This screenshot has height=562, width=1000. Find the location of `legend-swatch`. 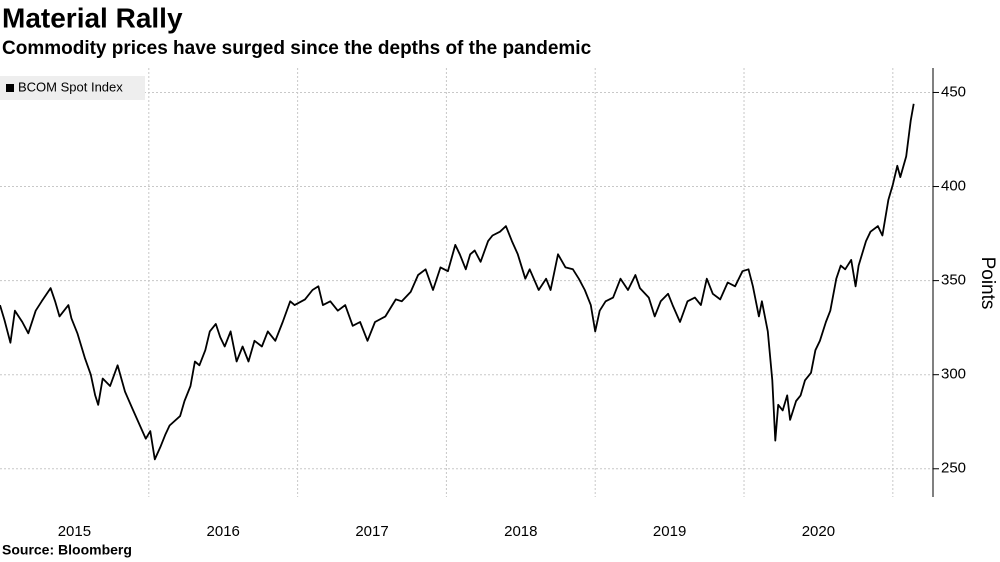

legend-swatch is located at coordinates (10, 88).